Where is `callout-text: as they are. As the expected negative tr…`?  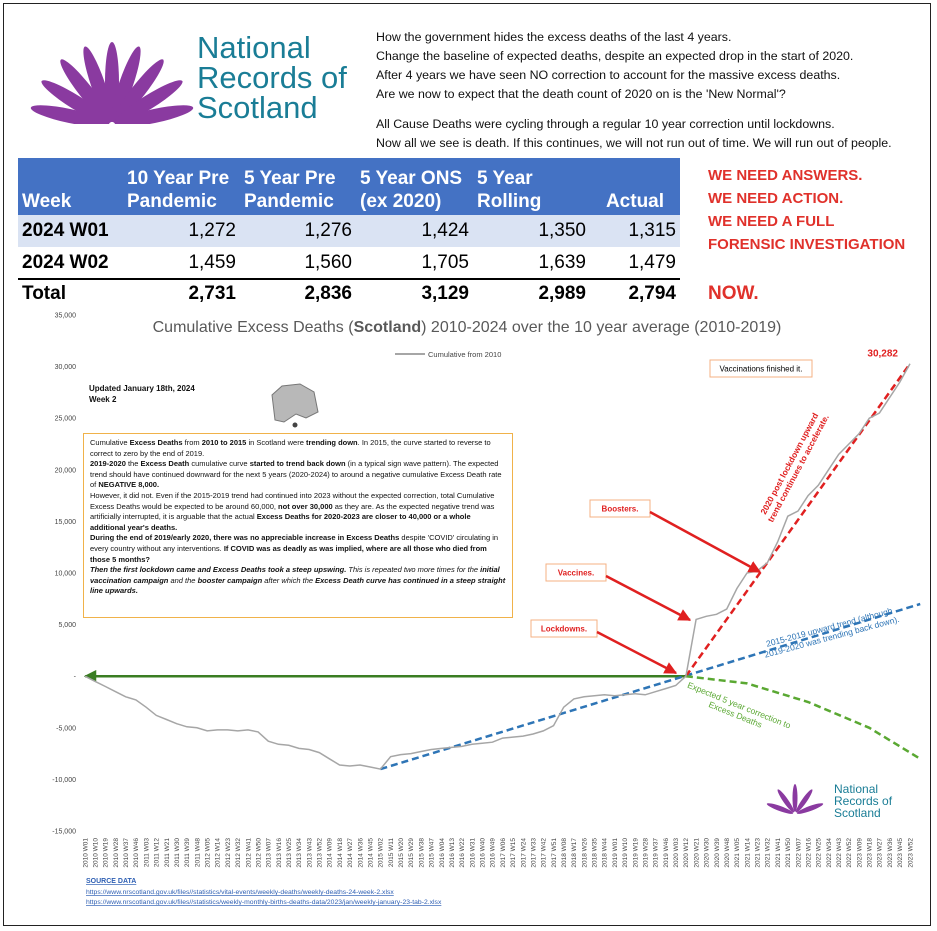
callout-text: as they are. As the expected negative tr… is located at coordinates (292, 511).